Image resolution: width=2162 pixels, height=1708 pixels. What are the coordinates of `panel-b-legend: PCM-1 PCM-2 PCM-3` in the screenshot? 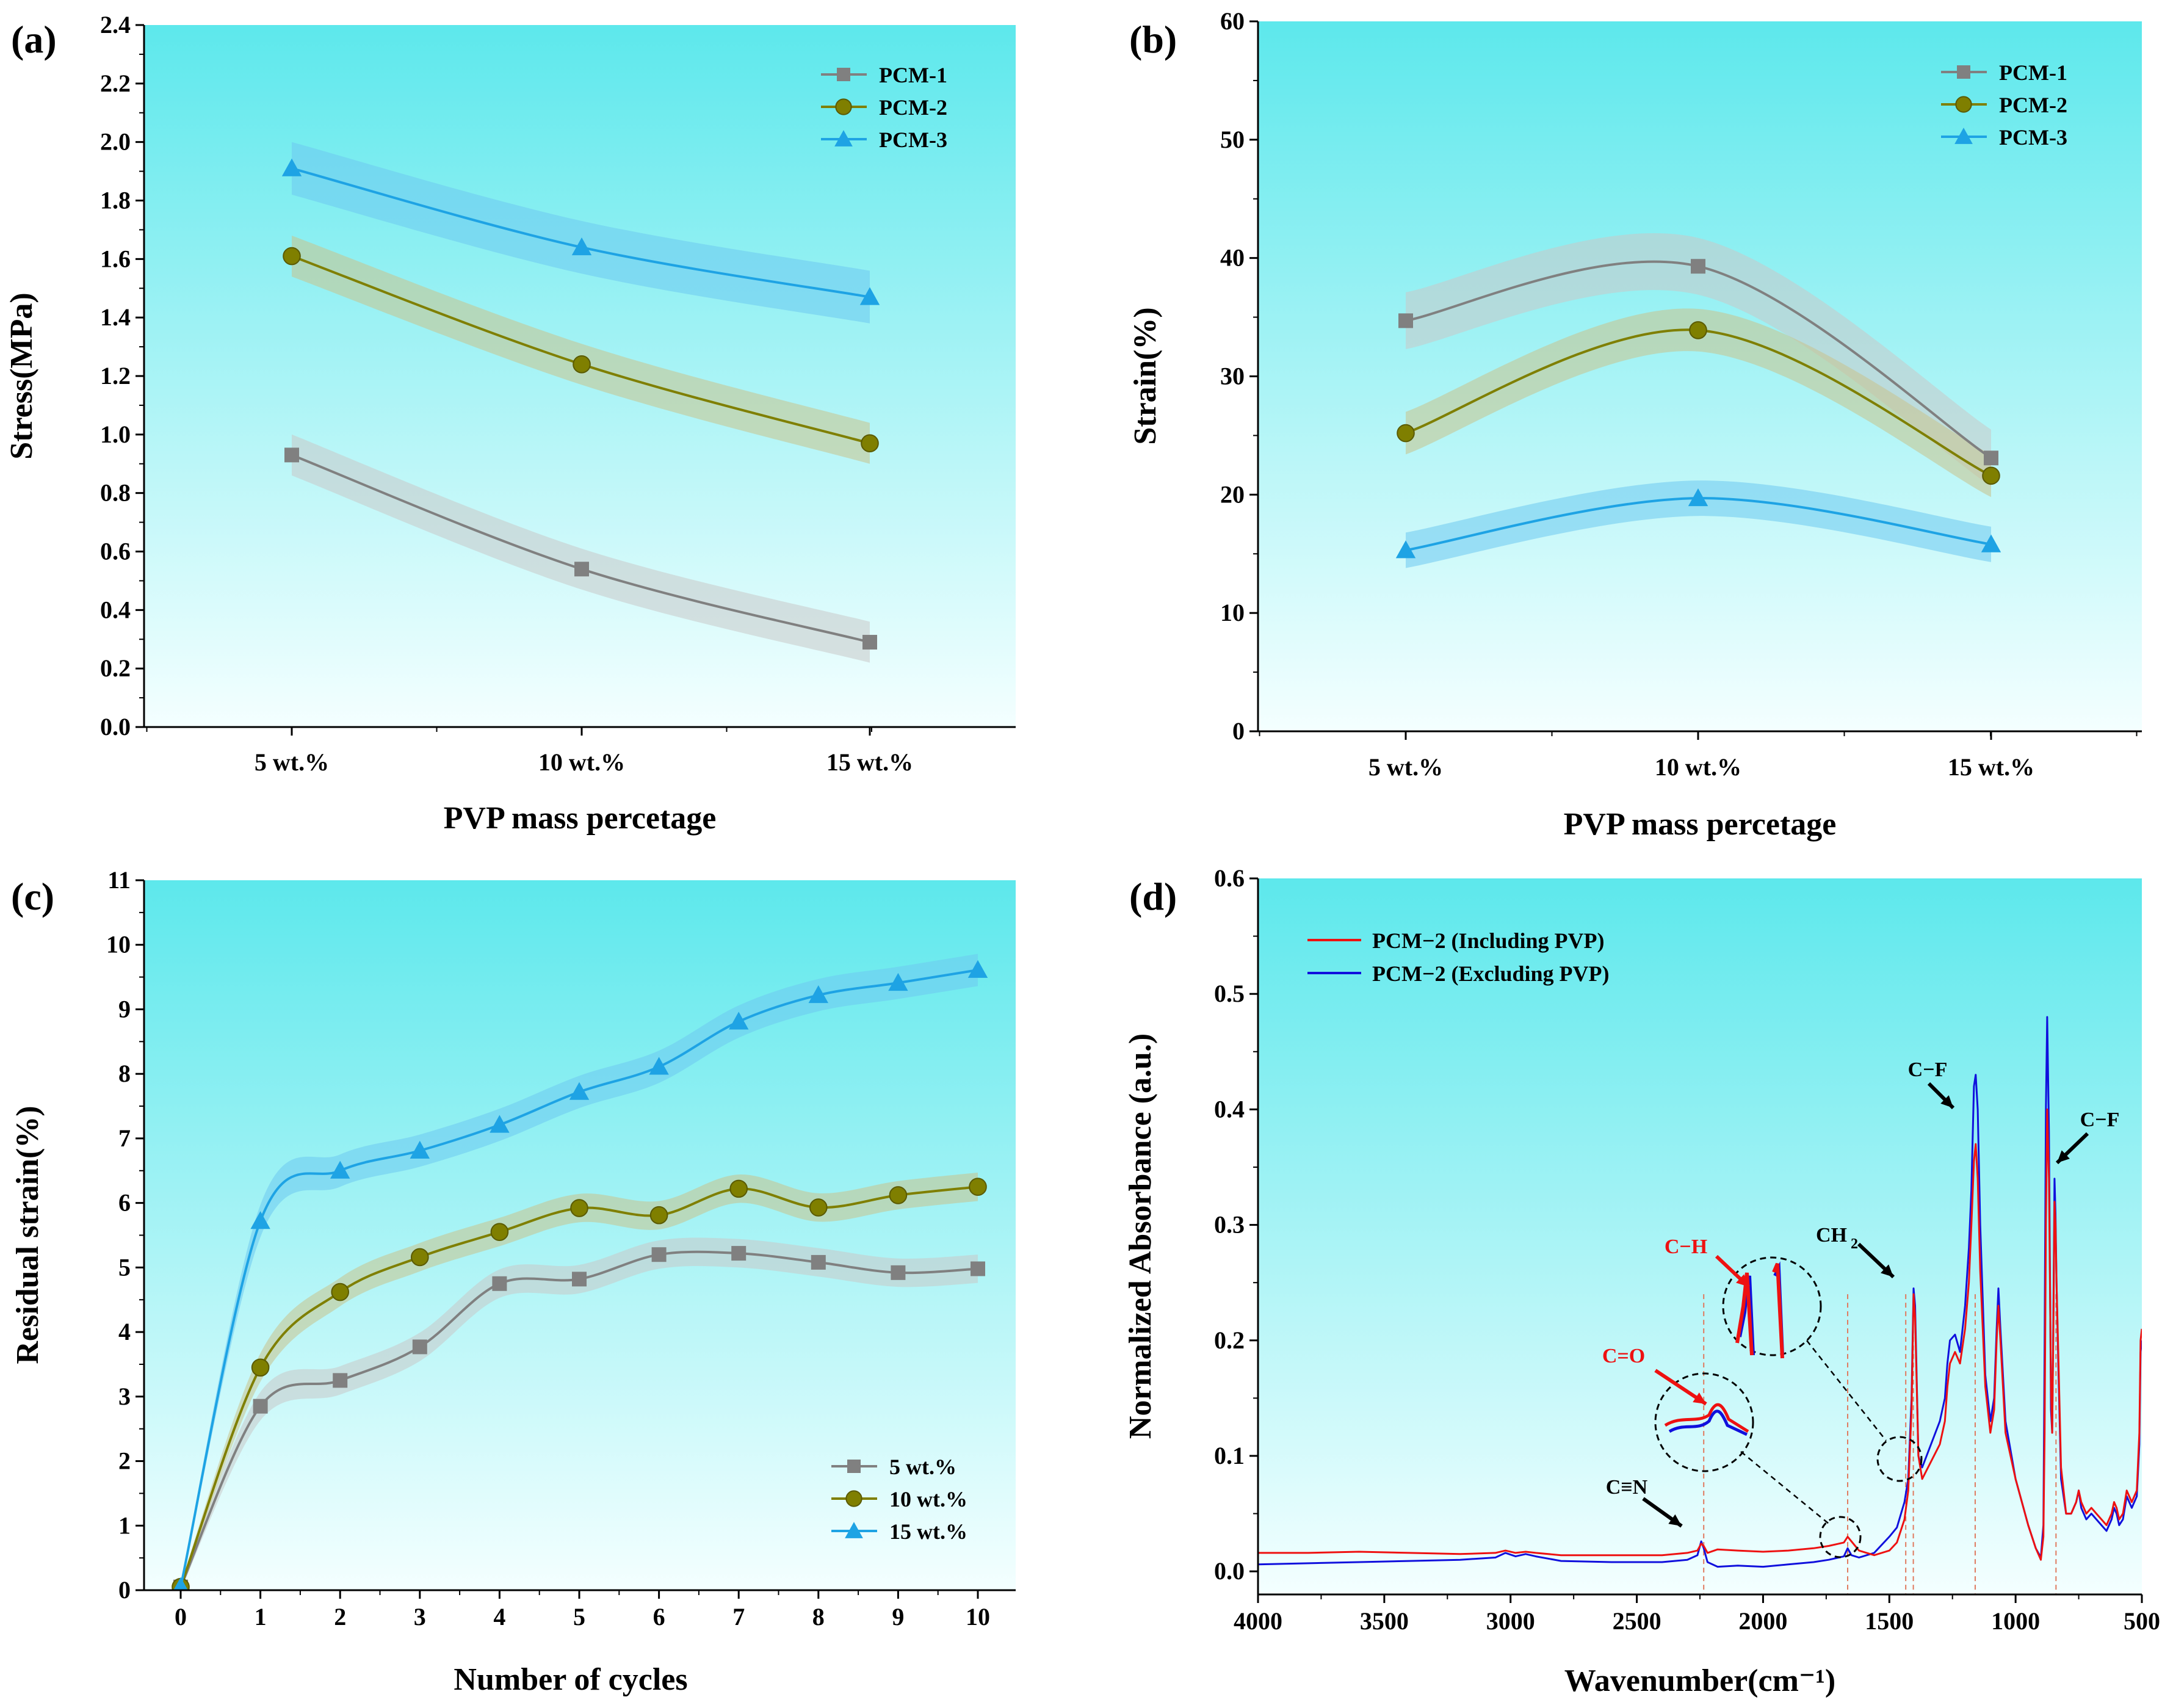 It's located at (2004, 105).